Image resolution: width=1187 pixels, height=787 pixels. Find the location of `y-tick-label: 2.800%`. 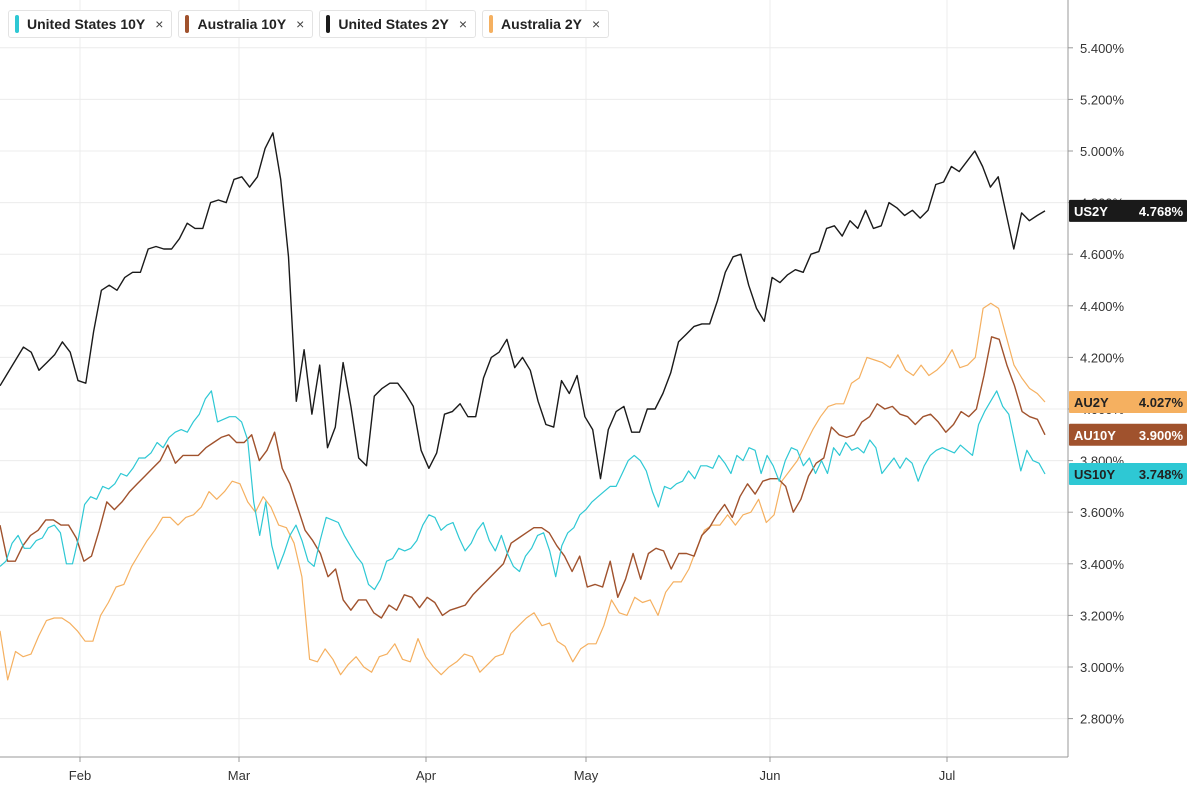

y-tick-label: 2.800% is located at coordinates (1102, 719).